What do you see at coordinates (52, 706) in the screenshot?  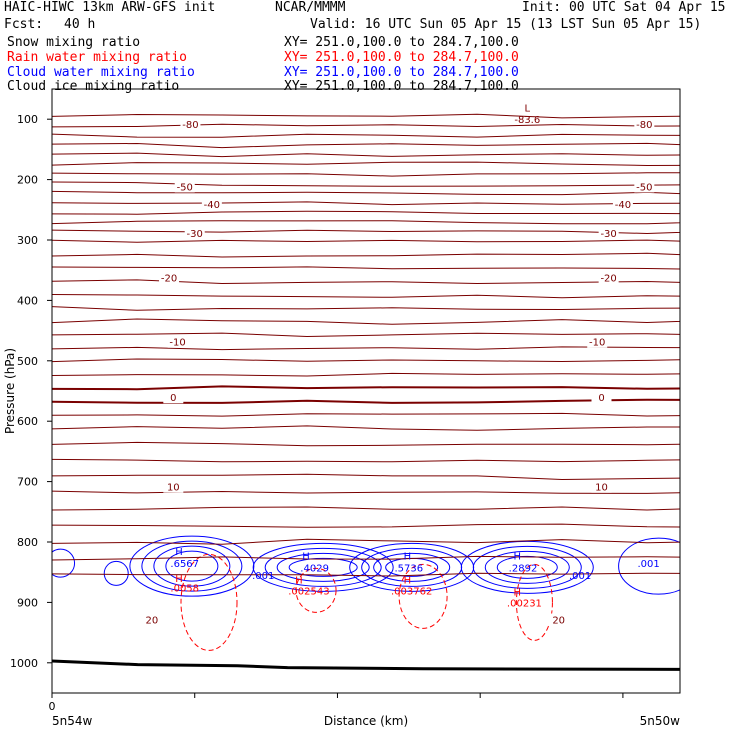 I see `x-tick-label-0: 0` at bounding box center [52, 706].